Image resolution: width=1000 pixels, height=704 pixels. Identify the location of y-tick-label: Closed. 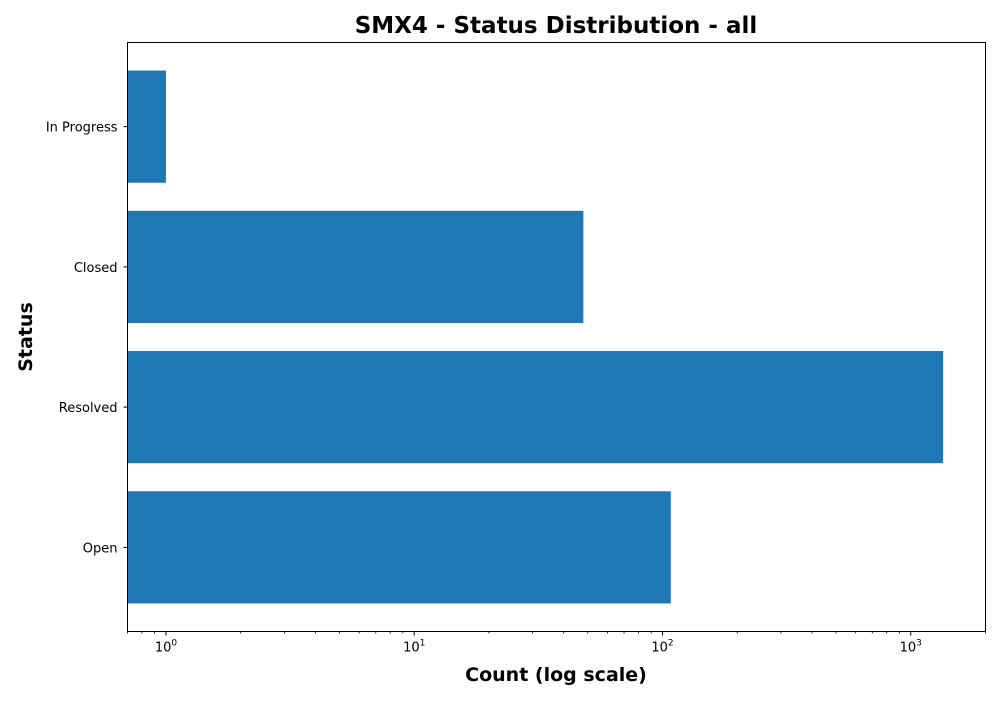
(96, 268).